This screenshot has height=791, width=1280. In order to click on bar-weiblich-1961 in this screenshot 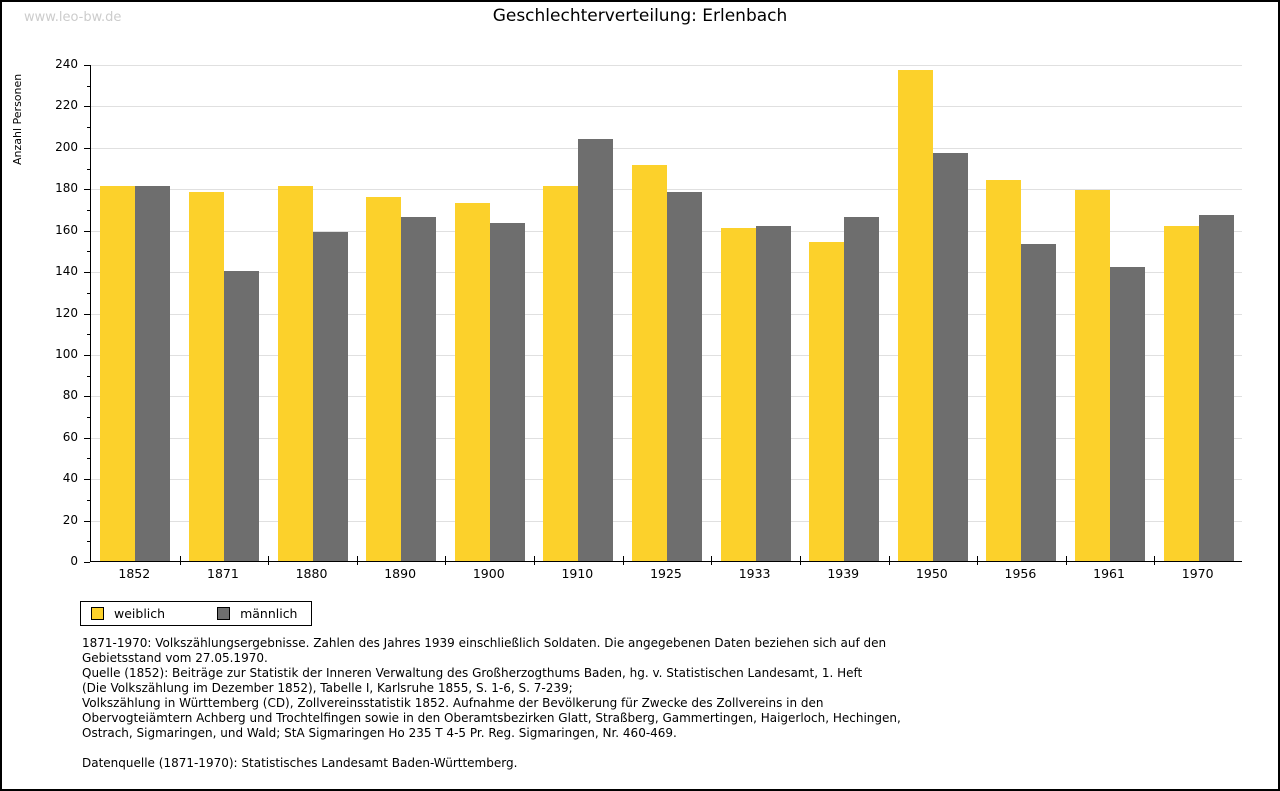, I will do `click(1093, 375)`.